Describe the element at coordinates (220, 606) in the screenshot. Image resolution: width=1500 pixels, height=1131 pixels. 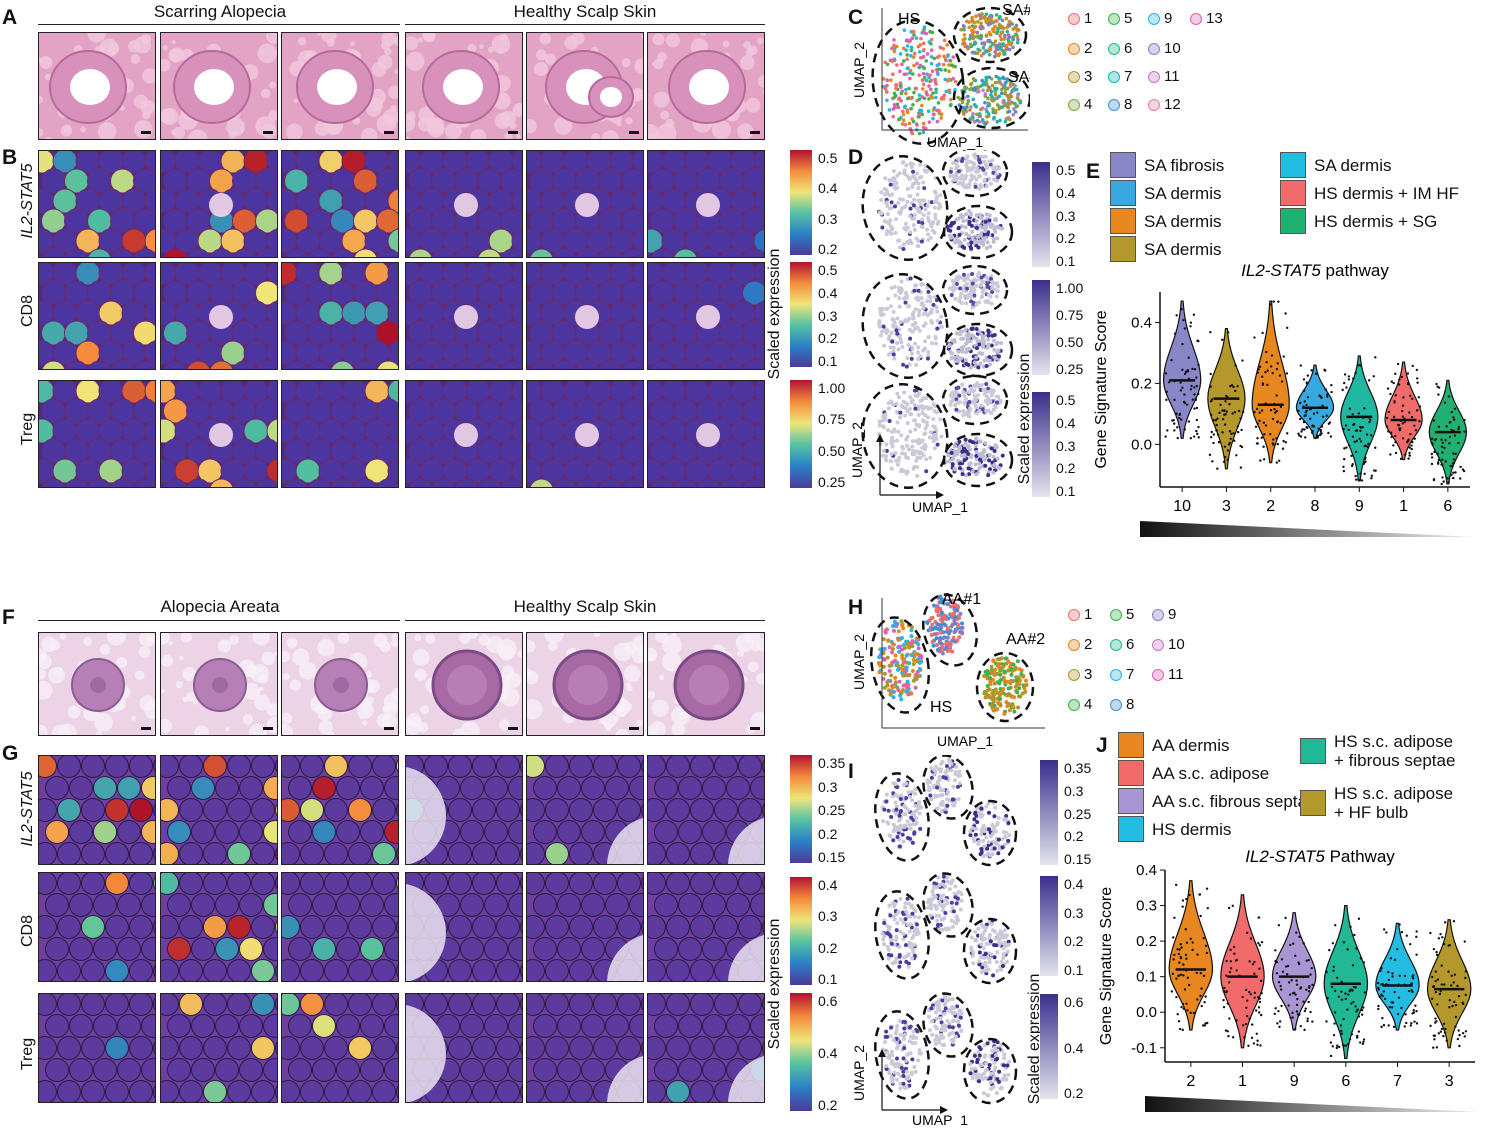
I see `group-title-alopecia-areata: Alopecia Areata` at that location.